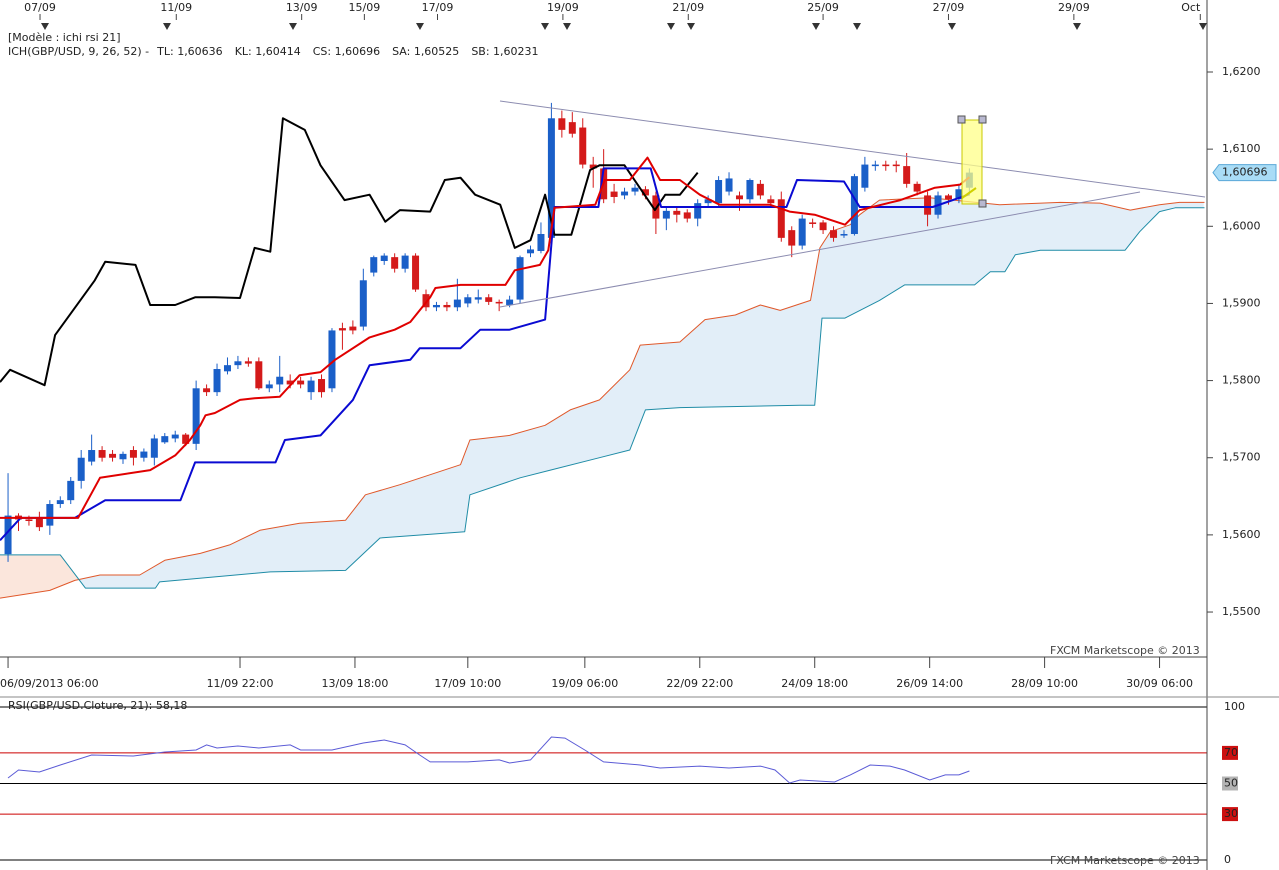  What do you see at coordinates (1241, 148) in the screenshot?
I see `y-tick-label: 1,6100` at bounding box center [1241, 148].